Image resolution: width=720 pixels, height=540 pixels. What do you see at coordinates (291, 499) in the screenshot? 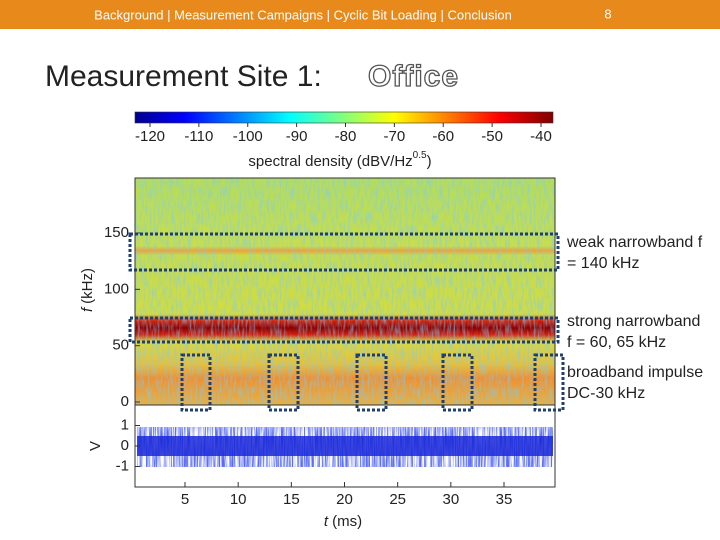
I see `x-tick-label: 15` at bounding box center [291, 499].